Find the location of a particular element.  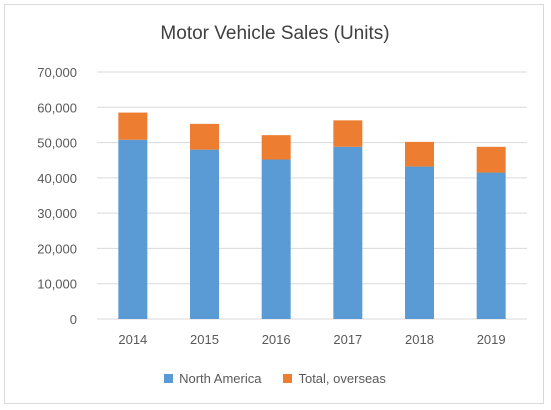

legend: North America Total, overseas is located at coordinates (275, 378).